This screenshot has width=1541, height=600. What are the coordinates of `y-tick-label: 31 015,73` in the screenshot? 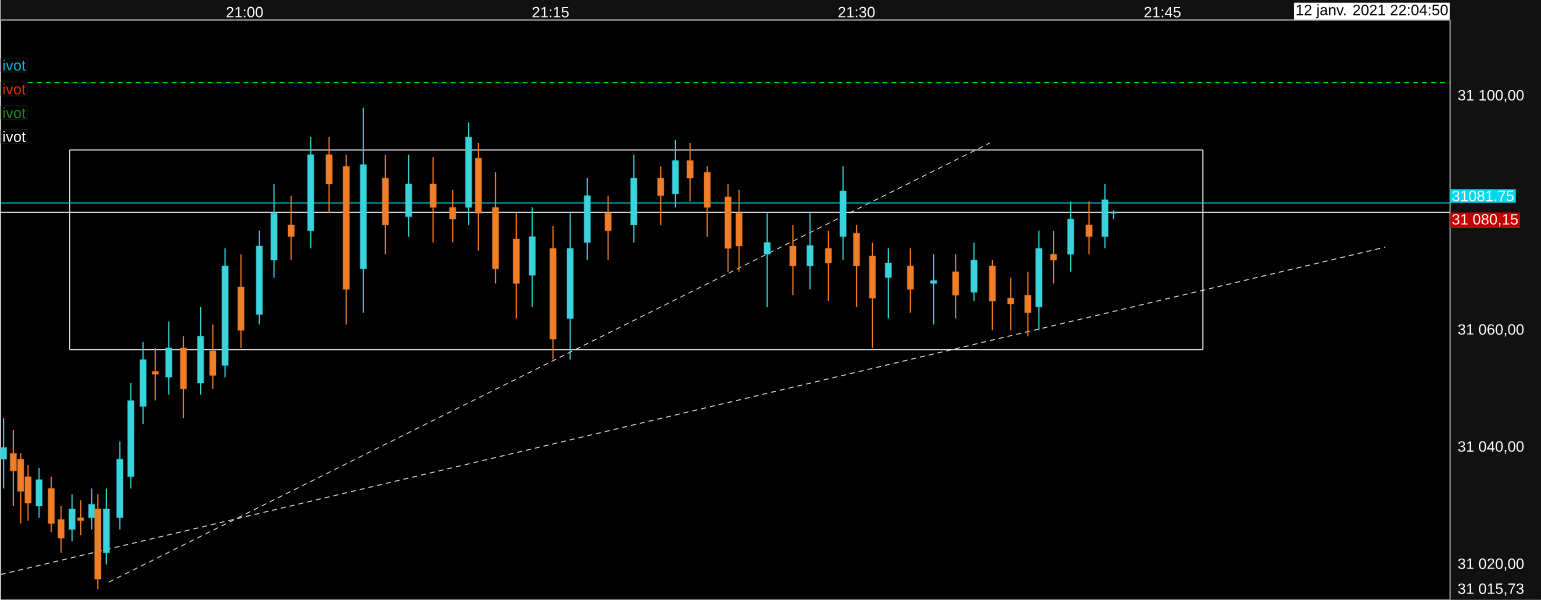 It's located at (1491, 589).